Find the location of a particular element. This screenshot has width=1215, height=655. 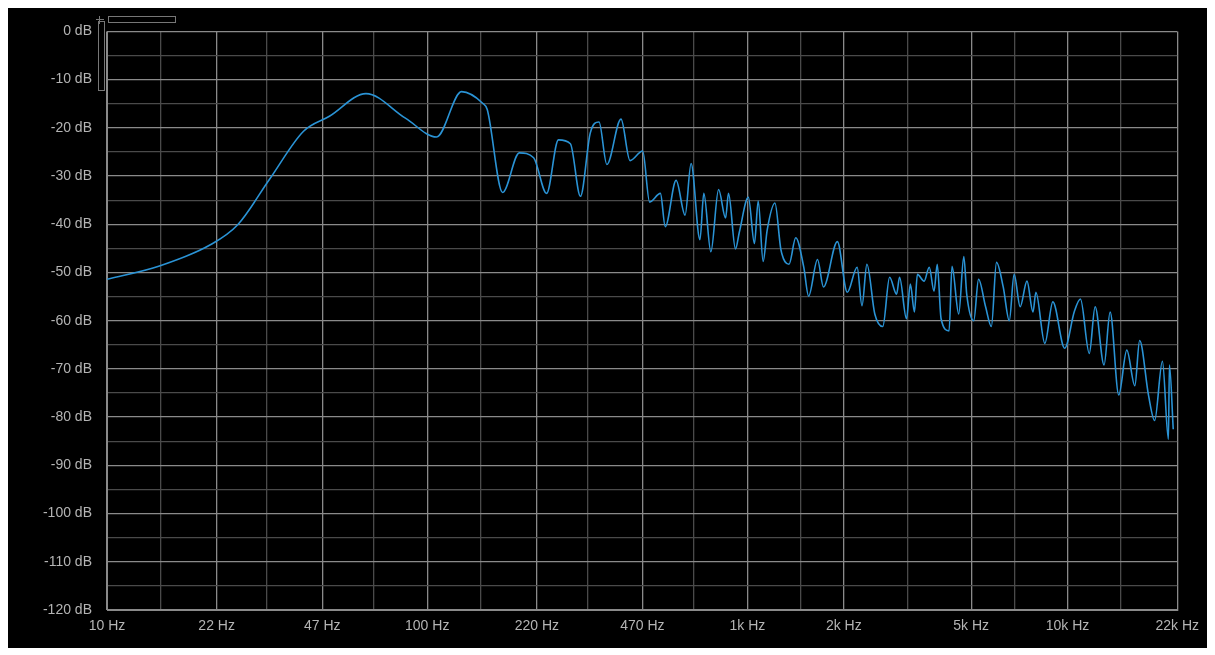

y-tick-label: 0 dB is located at coordinates (77, 30).